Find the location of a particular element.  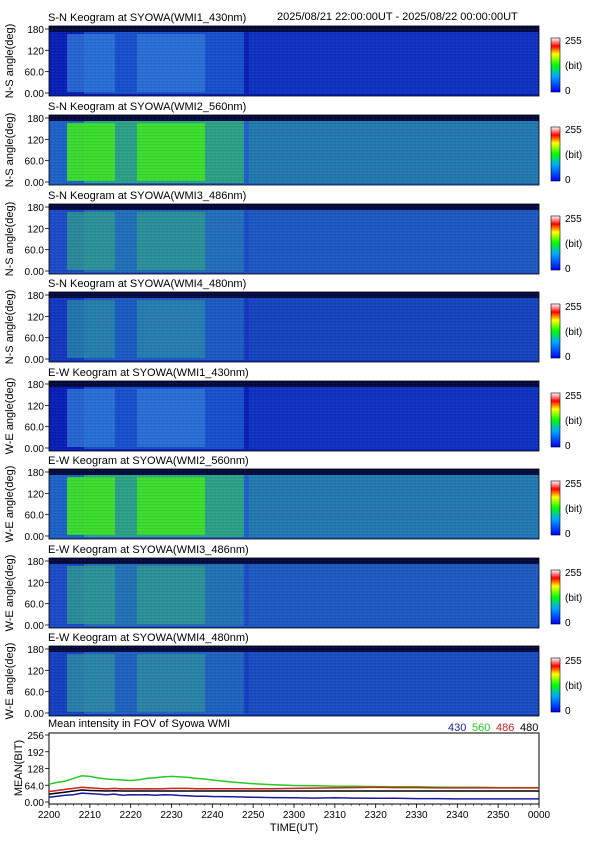

mean-y-tick-label: 128 is located at coordinates (35, 770).